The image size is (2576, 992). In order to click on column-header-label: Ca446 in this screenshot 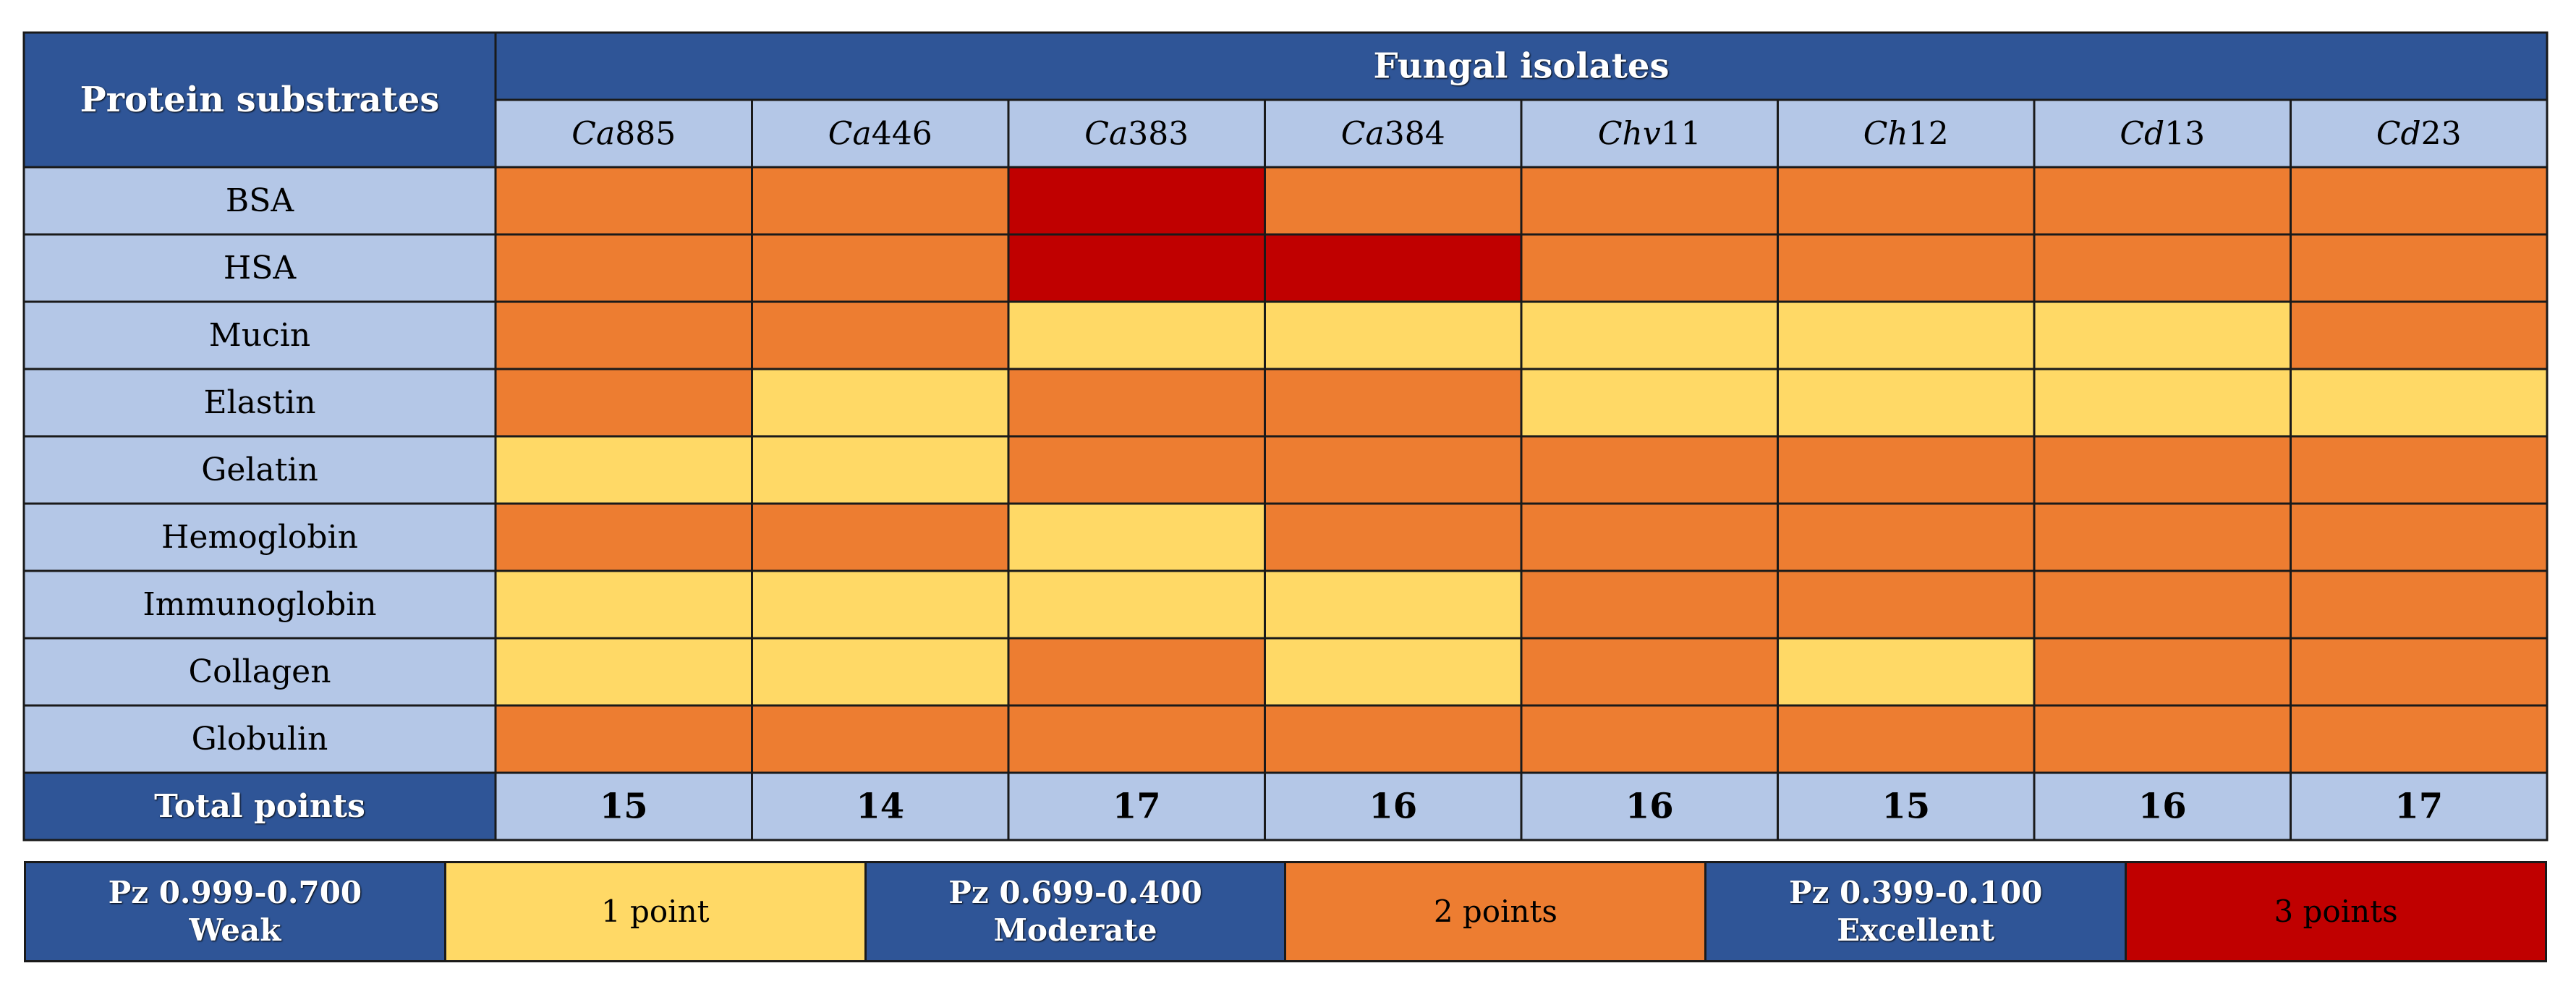, I will do `click(880, 133)`.